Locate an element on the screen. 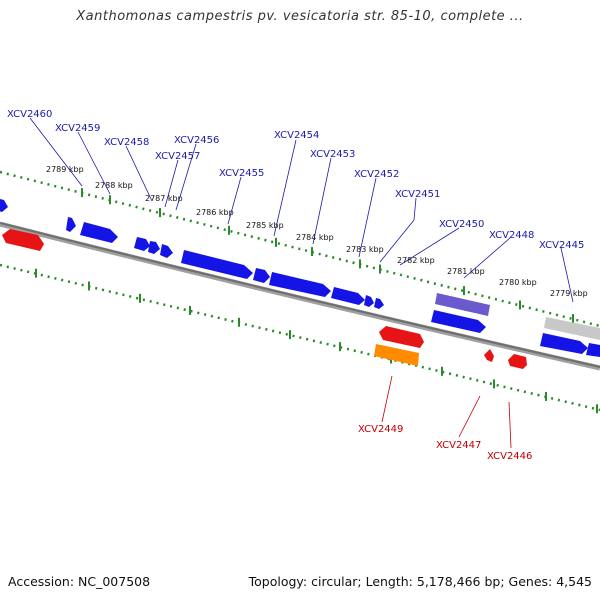 The width and height of the screenshot is (600, 600). gene-xcv2454a is located at coordinates (261, 275).